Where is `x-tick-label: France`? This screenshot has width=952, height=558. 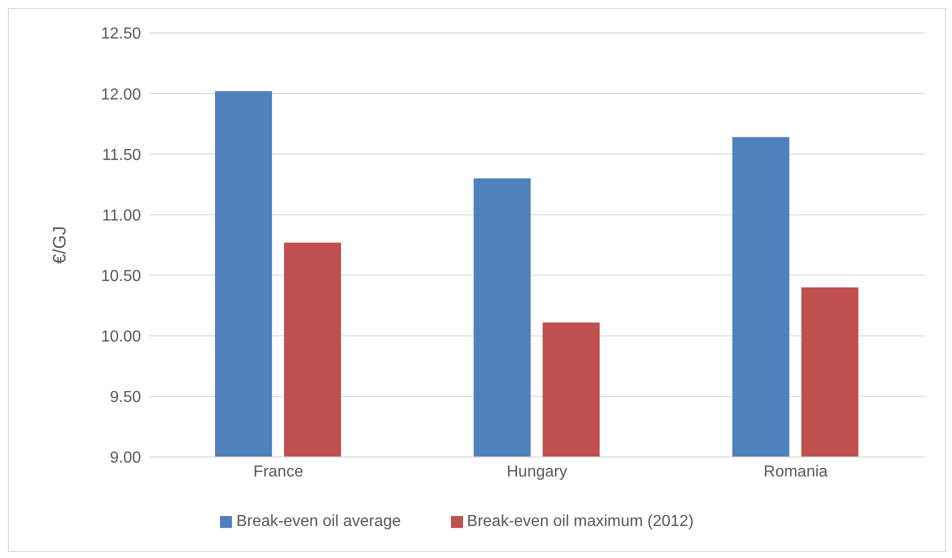 x-tick-label: France is located at coordinates (278, 471).